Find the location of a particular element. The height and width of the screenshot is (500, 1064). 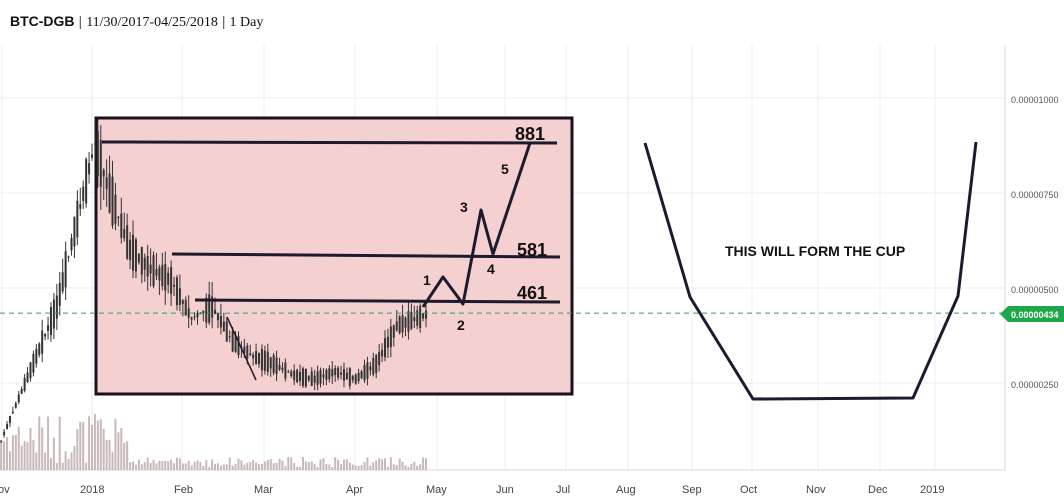

chart-header: BTC-DGB | 11/30/2017-04/25/2018 | 1 Day is located at coordinates (137, 21).